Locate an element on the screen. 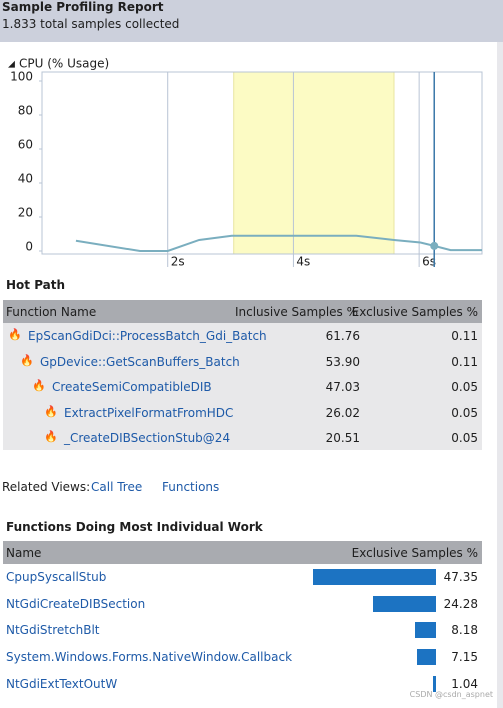 This screenshot has height=708, width=503. inclusive-value: 47.03 is located at coordinates (342, 387).